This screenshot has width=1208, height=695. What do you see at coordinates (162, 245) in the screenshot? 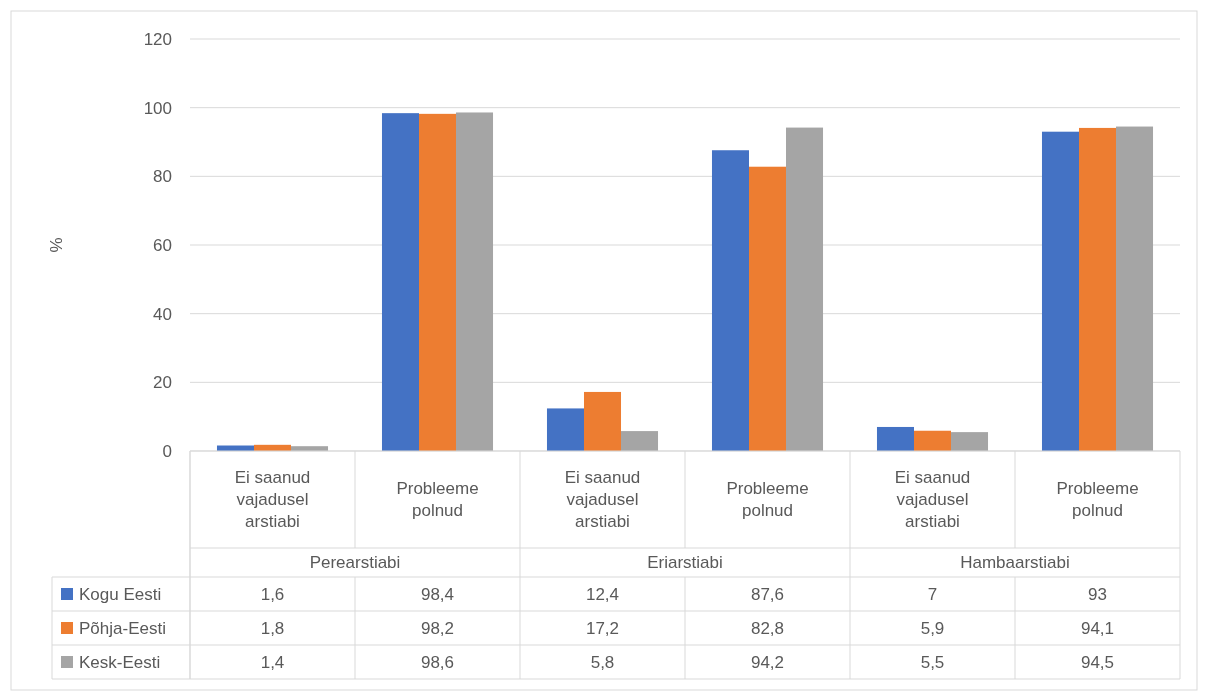
I see `y-tick-label: 60` at bounding box center [162, 245].